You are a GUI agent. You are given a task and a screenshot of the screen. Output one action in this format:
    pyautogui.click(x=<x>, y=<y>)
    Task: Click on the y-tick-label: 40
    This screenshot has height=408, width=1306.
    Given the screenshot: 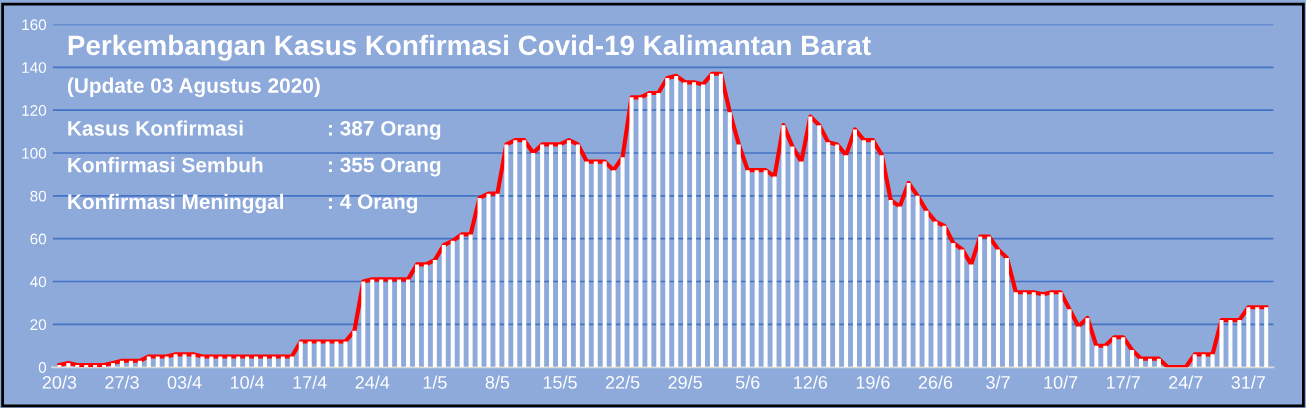 What is the action you would take?
    pyautogui.click(x=38, y=282)
    